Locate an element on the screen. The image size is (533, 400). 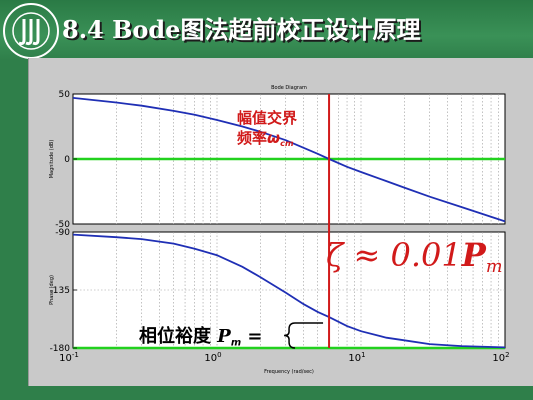
x-tick-label: 10¹ is located at coordinates (356, 357).